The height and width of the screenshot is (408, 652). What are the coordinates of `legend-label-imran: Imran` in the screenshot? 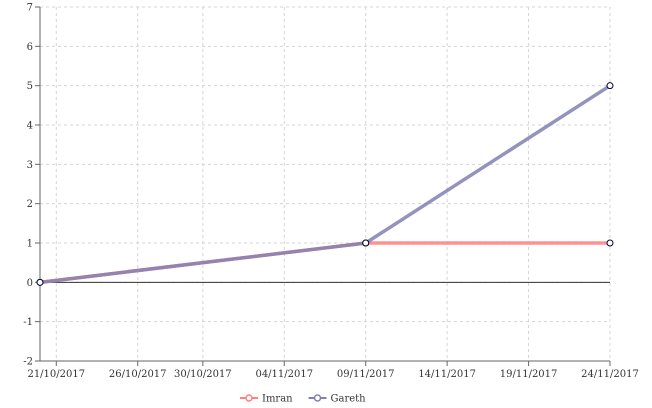 It's located at (277, 399).